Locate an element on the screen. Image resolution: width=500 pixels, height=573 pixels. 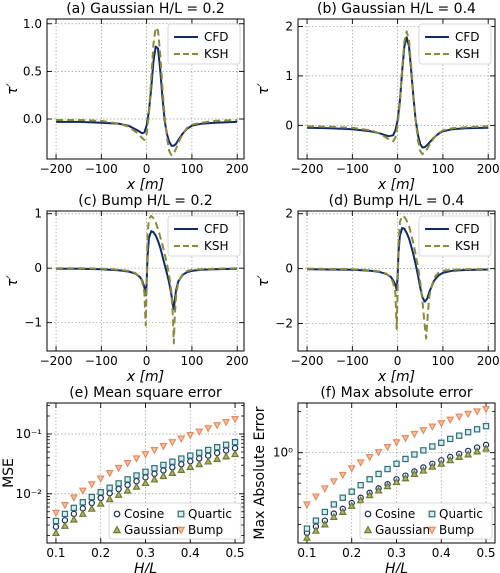
legend-label: CFD is located at coordinates (216, 37).